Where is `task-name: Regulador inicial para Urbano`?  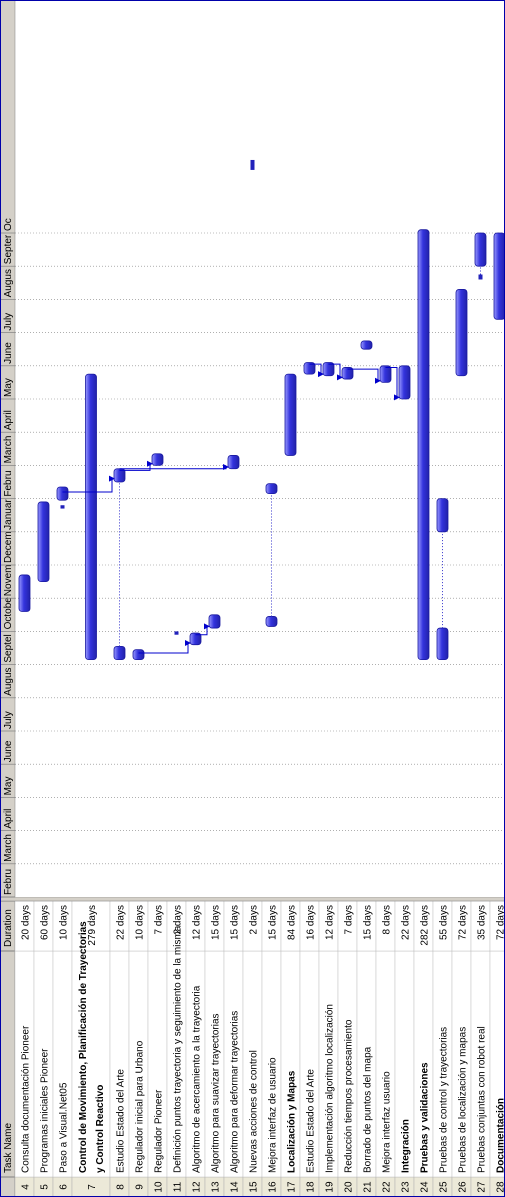
task-name: Regulador inicial para Urbano is located at coordinates (140, 1106).